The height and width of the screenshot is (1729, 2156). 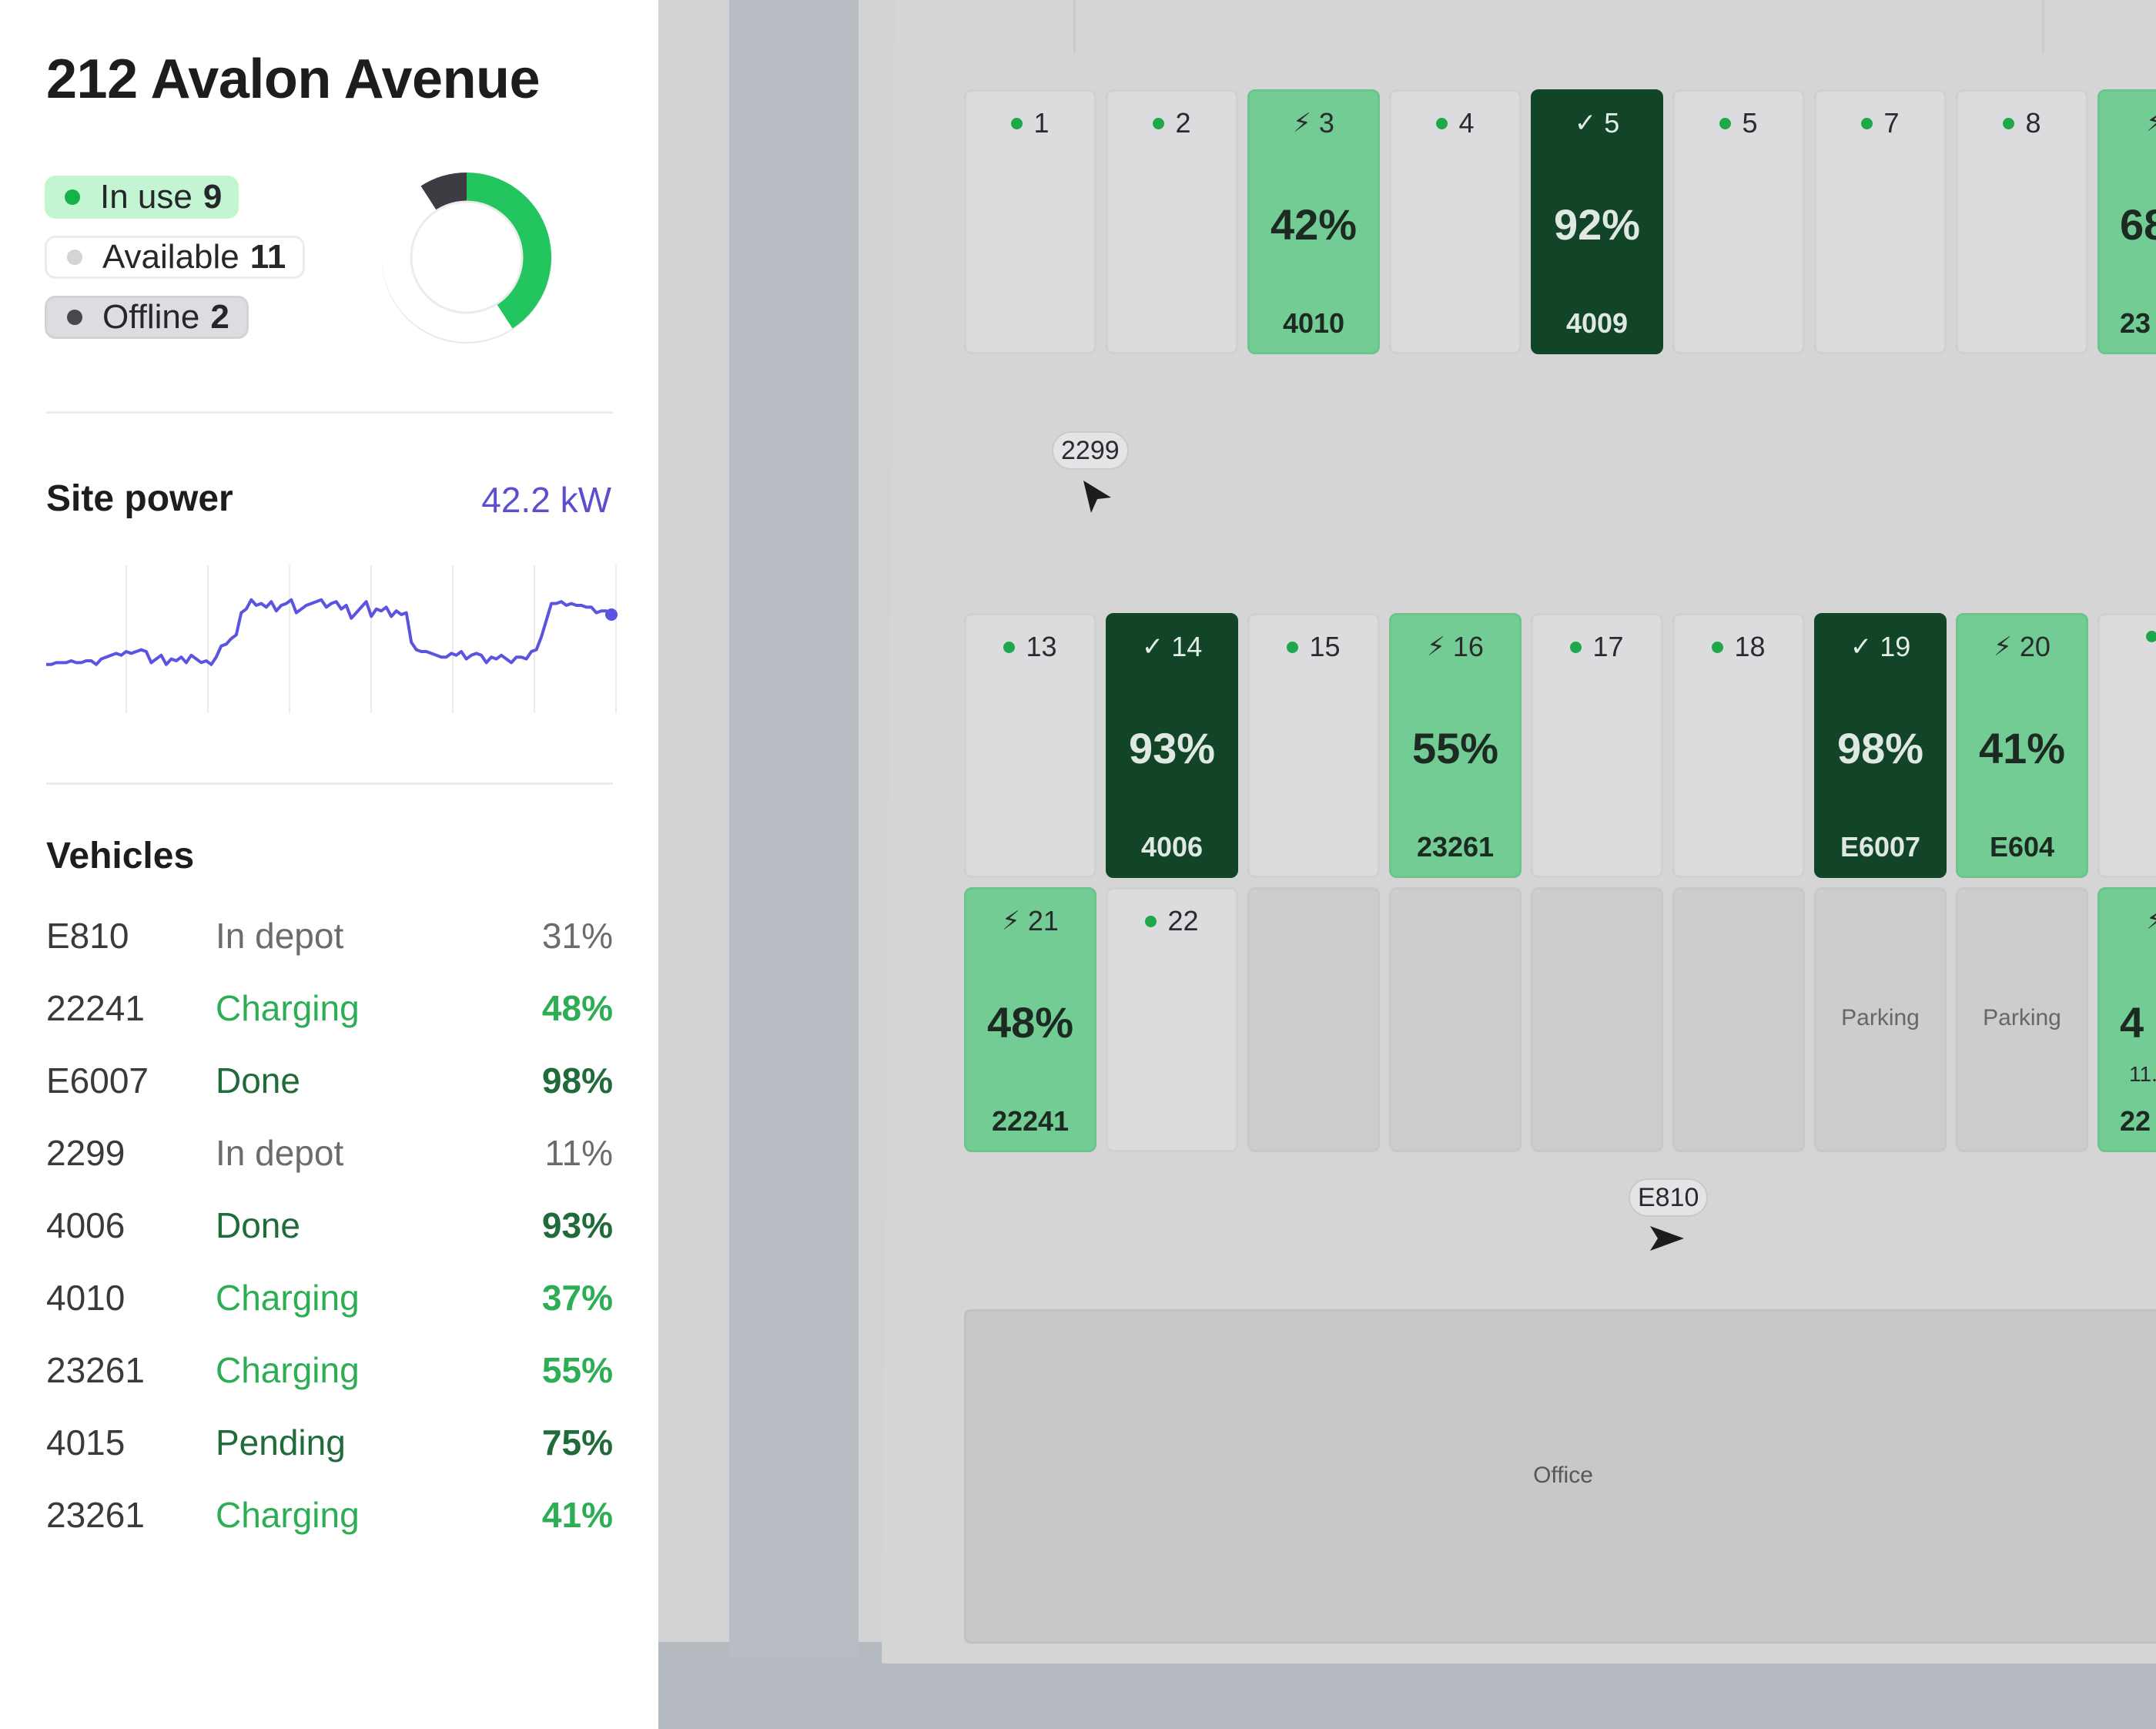 I want to click on vehicle-row: E6007 Done 98%, so click(x=329, y=1082).